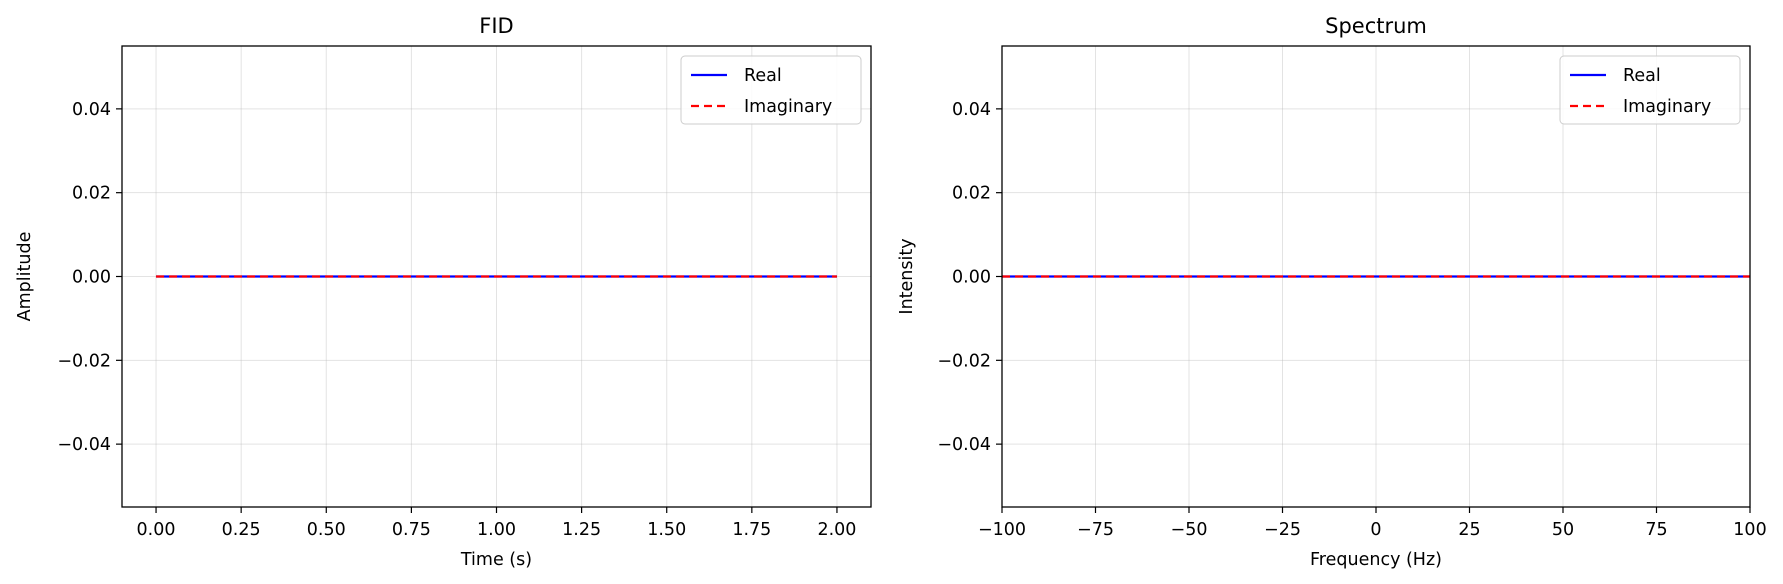  What do you see at coordinates (241, 530) in the screenshot?
I see `x-tick-label: 0.25` at bounding box center [241, 530].